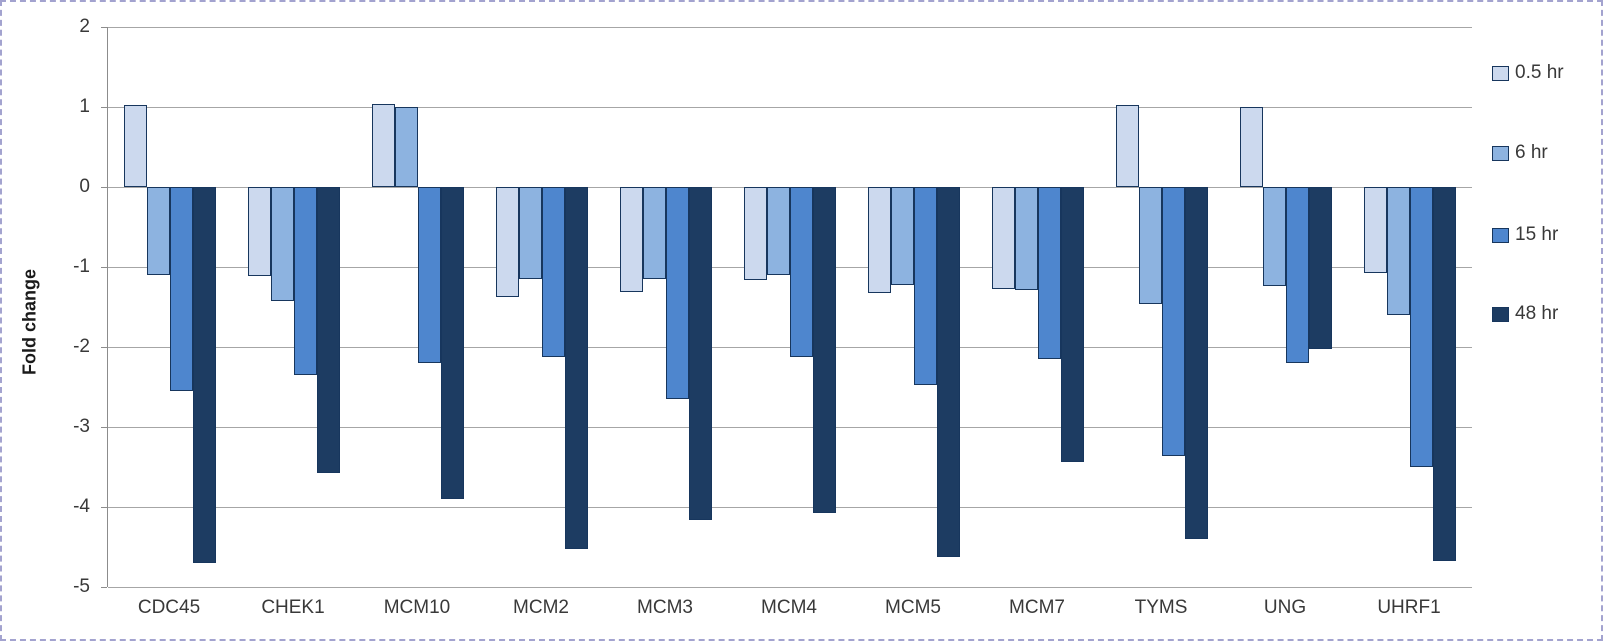 Image resolution: width=1603 pixels, height=641 pixels. I want to click on bar-MCM5-0.5hr, so click(879, 240).